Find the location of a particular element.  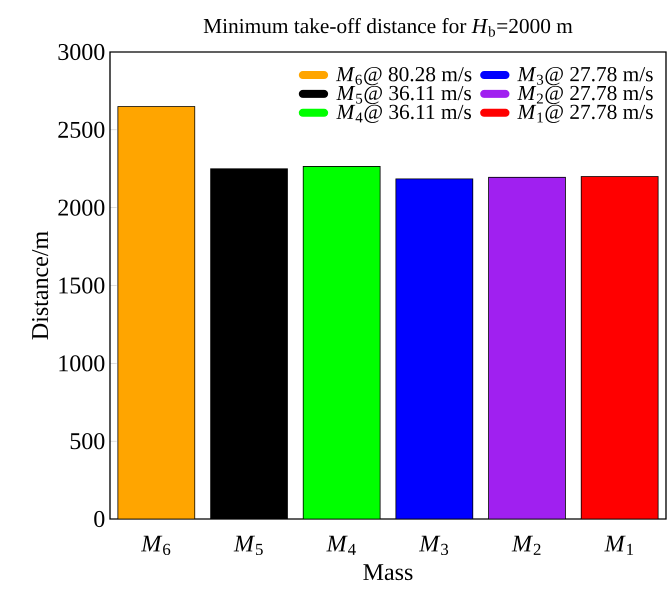

x-tick-label: M$_{6}$ is located at coordinates (155, 546).